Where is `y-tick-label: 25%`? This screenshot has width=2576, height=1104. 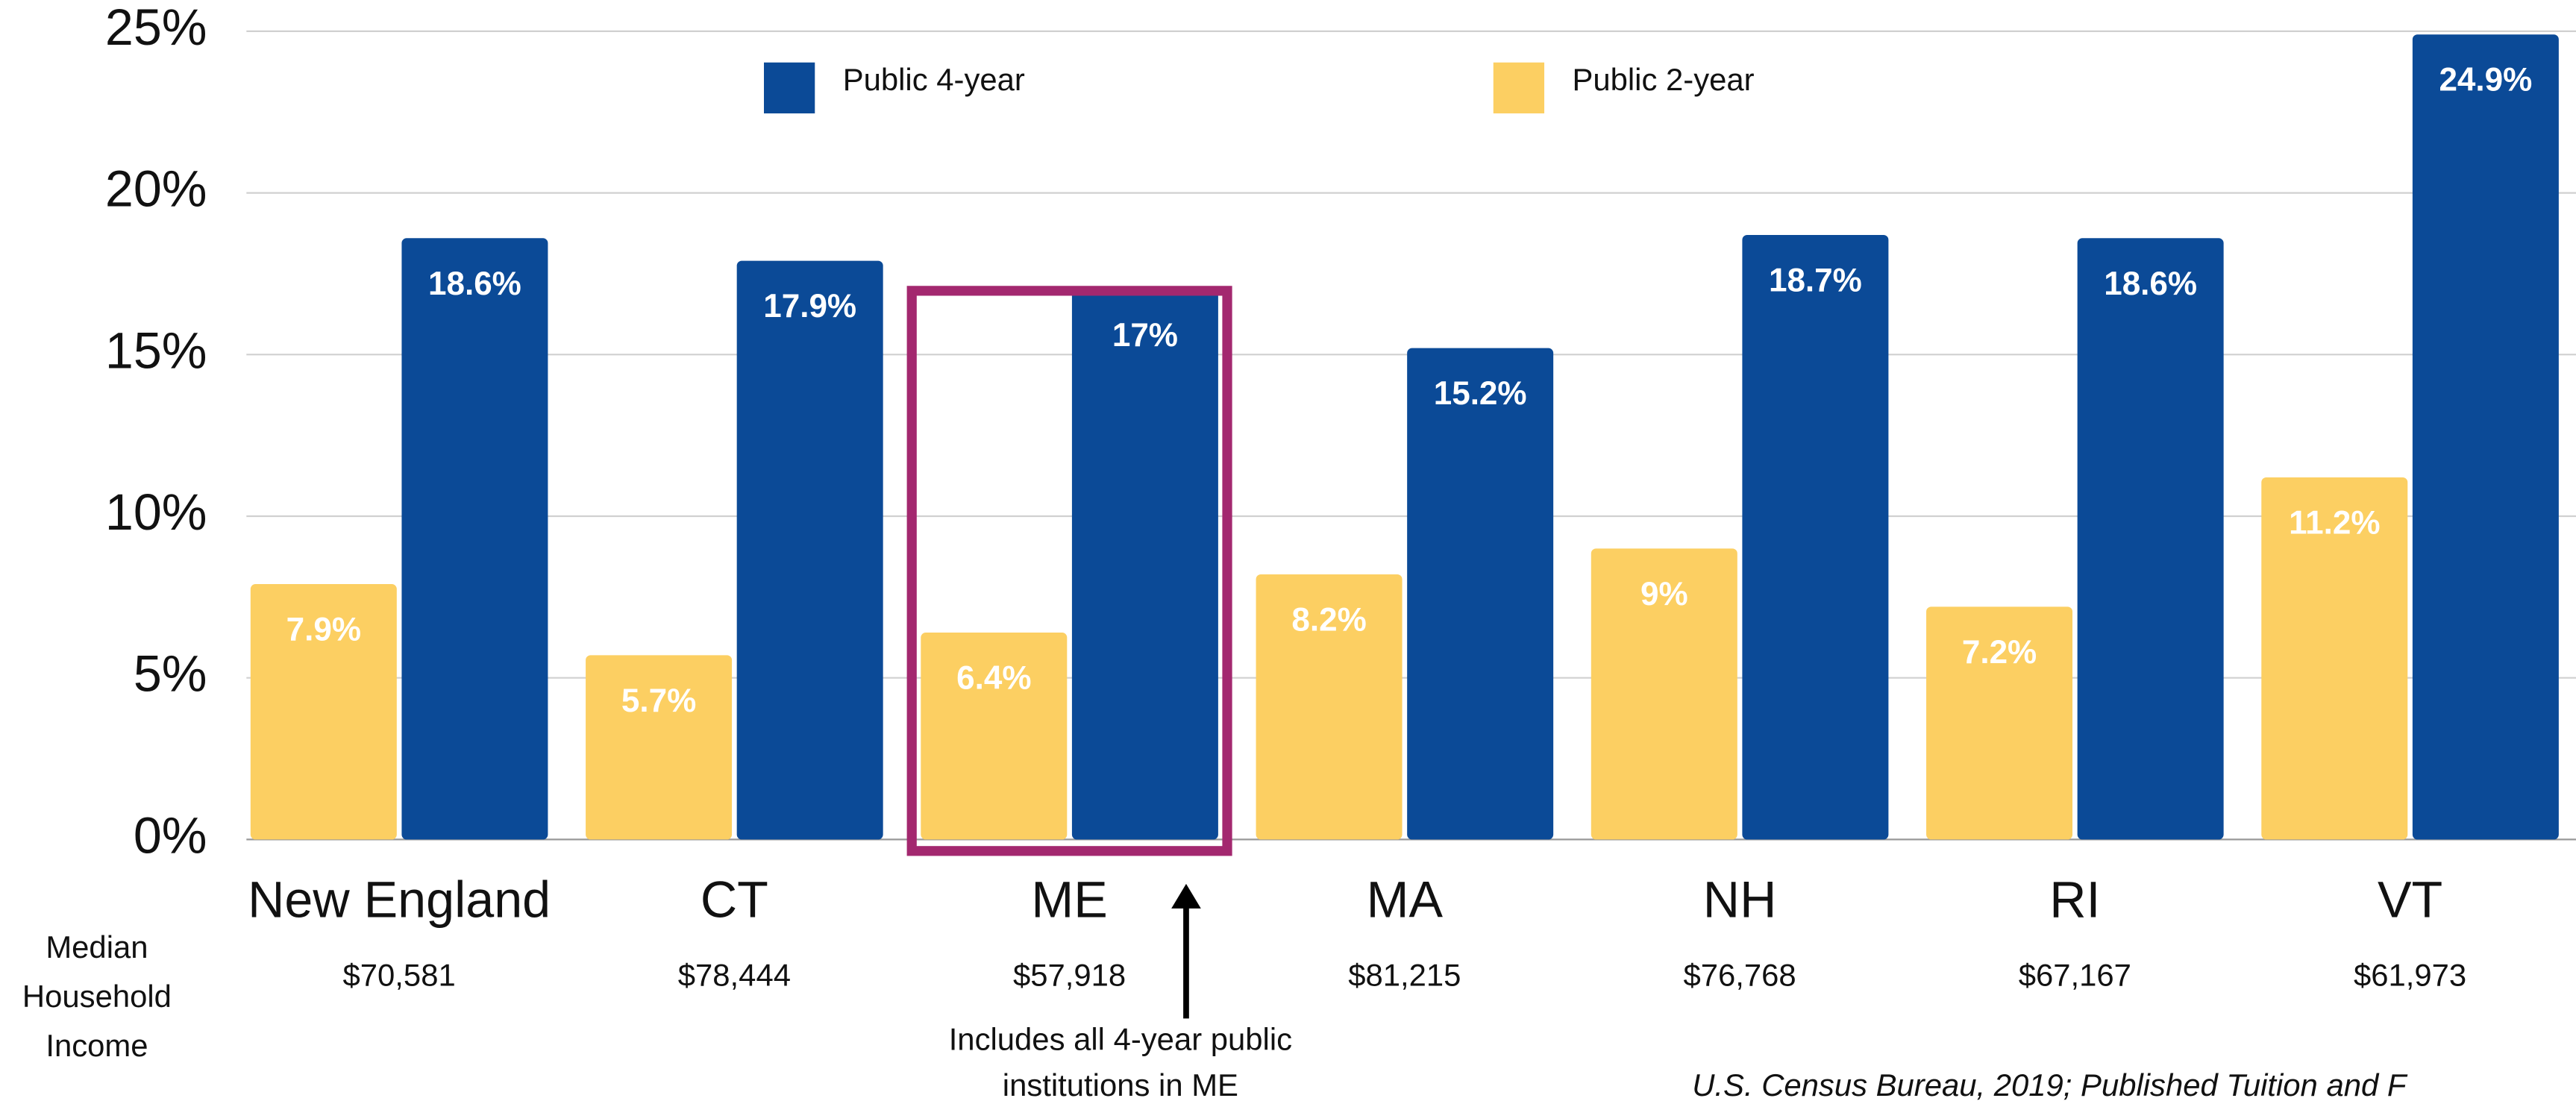 y-tick-label: 25% is located at coordinates (156, 28).